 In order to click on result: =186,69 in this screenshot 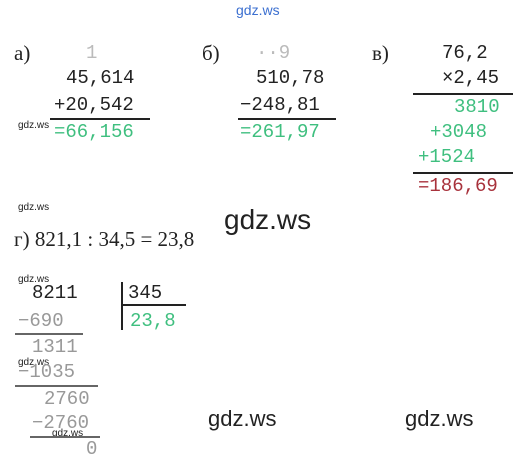, I will do `click(458, 186)`.